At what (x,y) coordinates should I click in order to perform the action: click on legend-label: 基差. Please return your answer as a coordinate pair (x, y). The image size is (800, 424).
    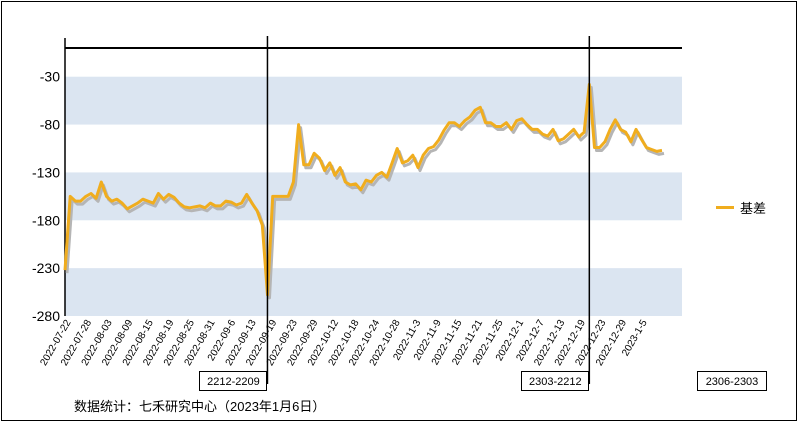
    Looking at the image, I should click on (753, 208).